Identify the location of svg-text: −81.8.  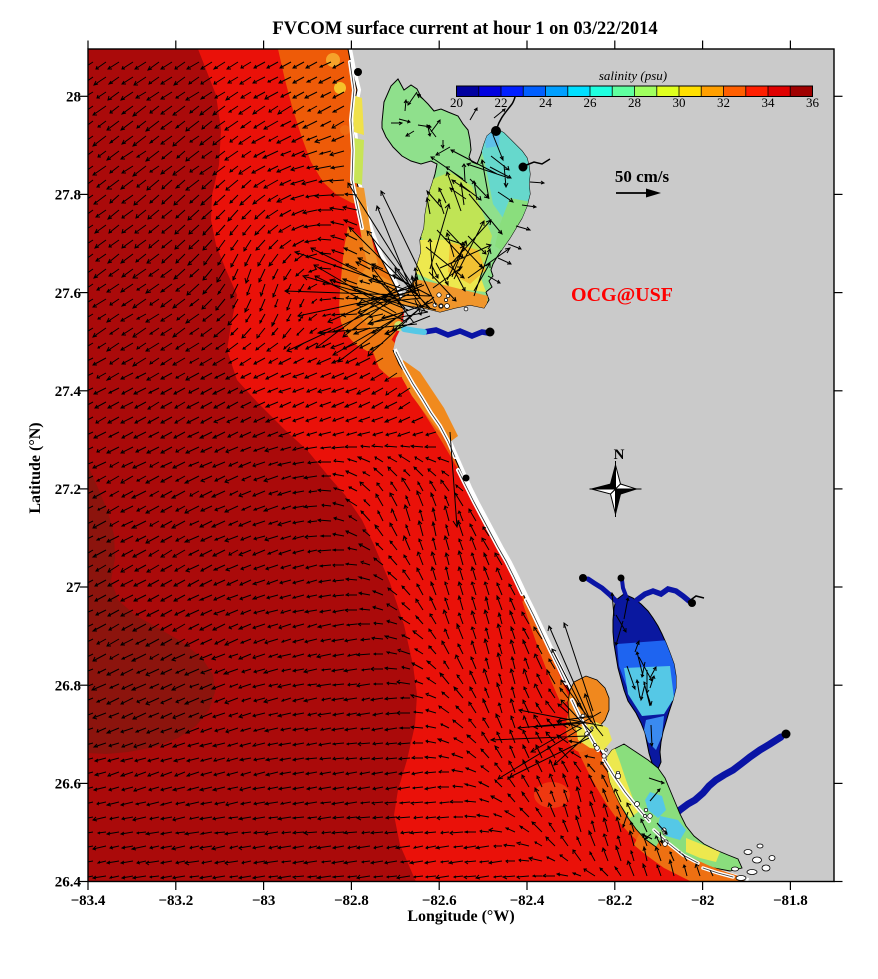
(790, 901).